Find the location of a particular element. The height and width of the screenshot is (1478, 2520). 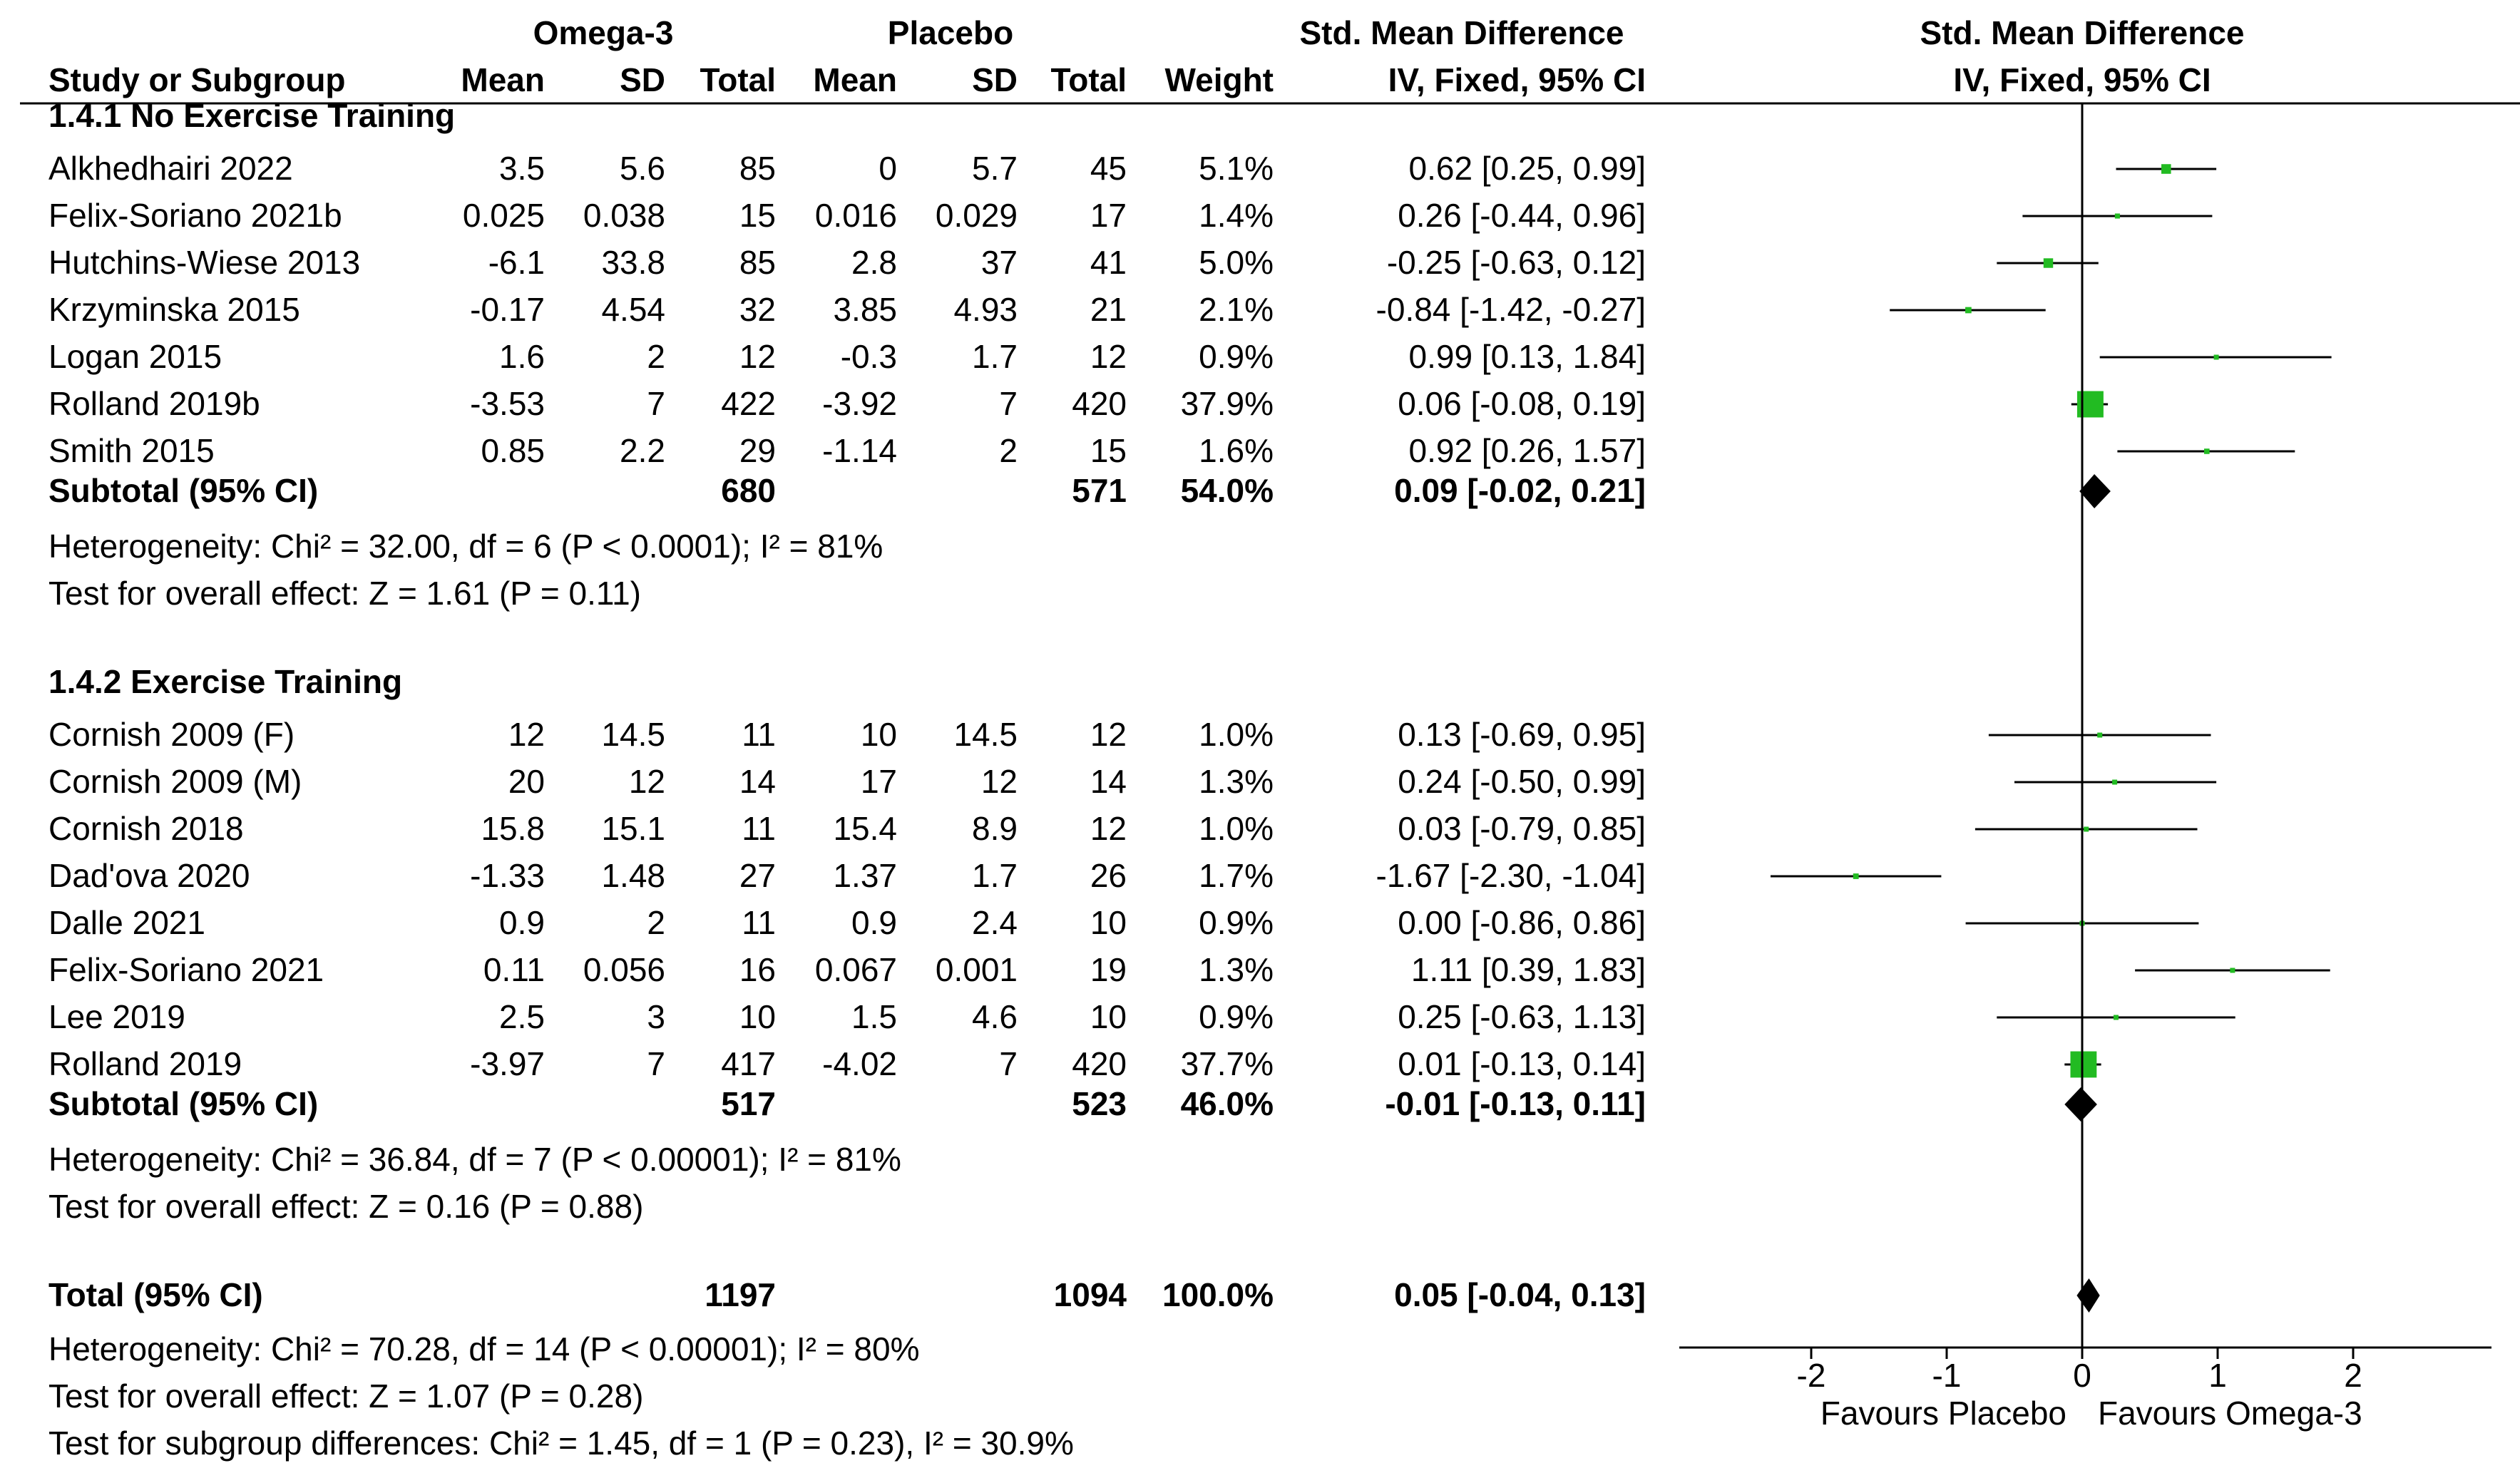

study-weight: 0.9% is located at coordinates (1236, 922).